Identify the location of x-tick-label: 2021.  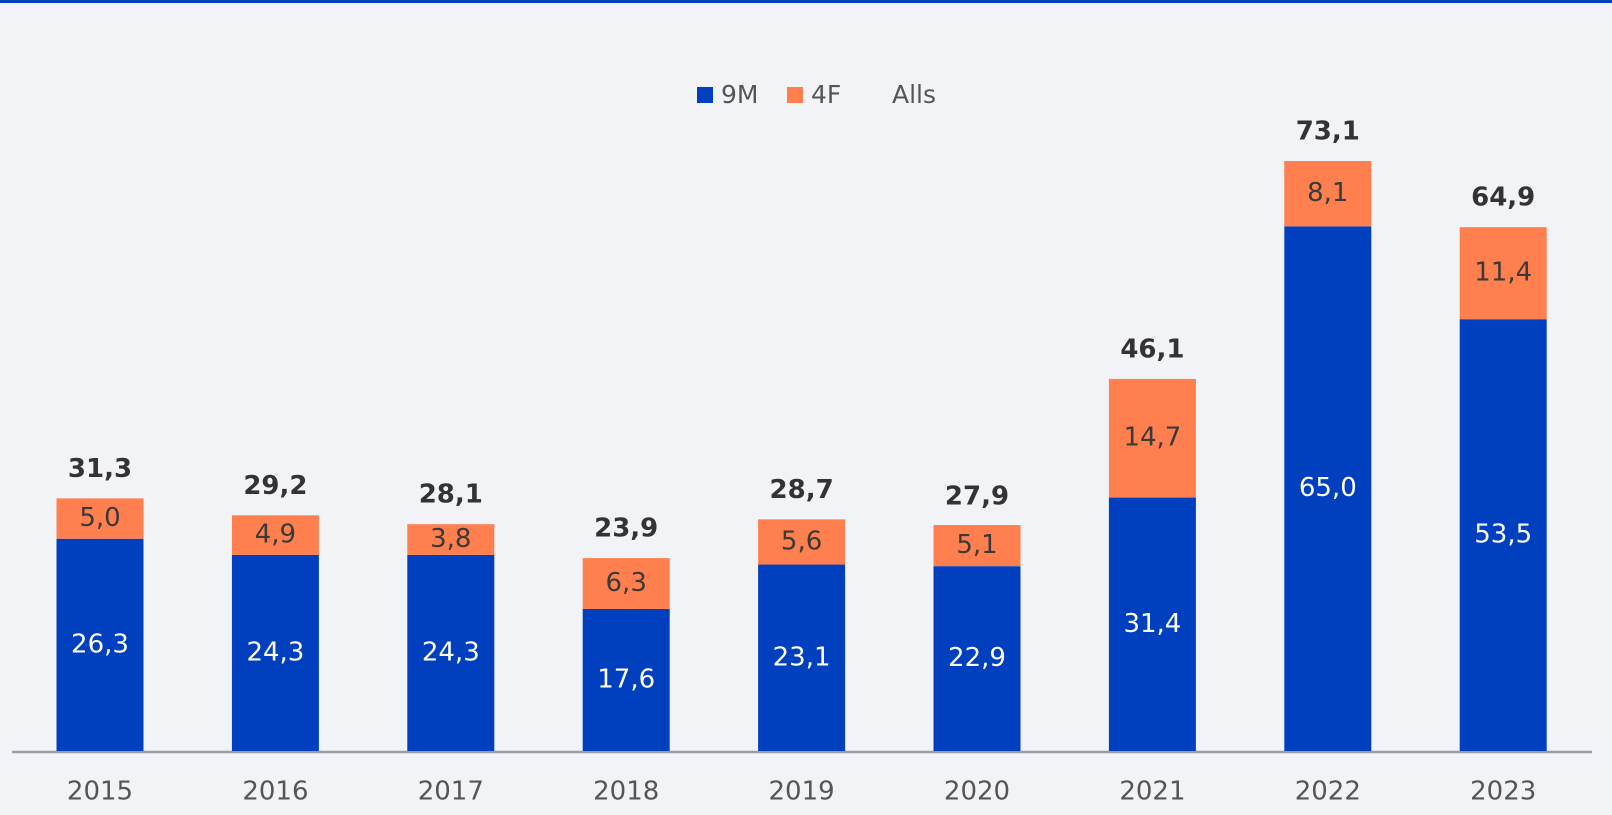
(1152, 792).